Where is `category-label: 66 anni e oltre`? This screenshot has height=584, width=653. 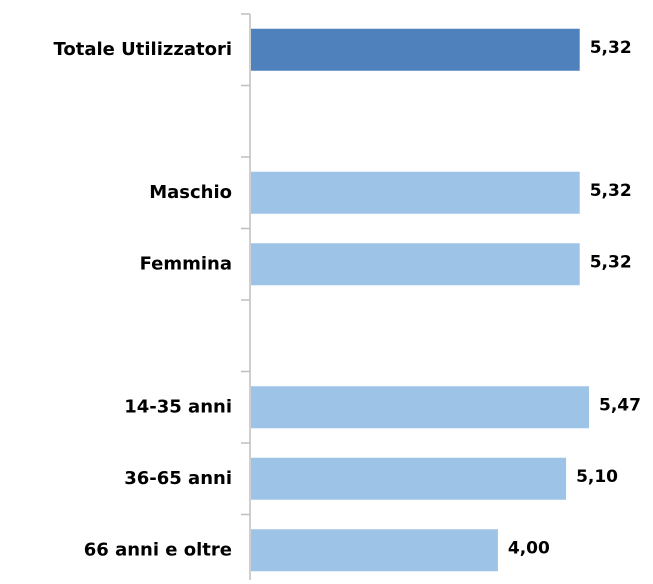
category-label: 66 anni e oltre is located at coordinates (158, 549).